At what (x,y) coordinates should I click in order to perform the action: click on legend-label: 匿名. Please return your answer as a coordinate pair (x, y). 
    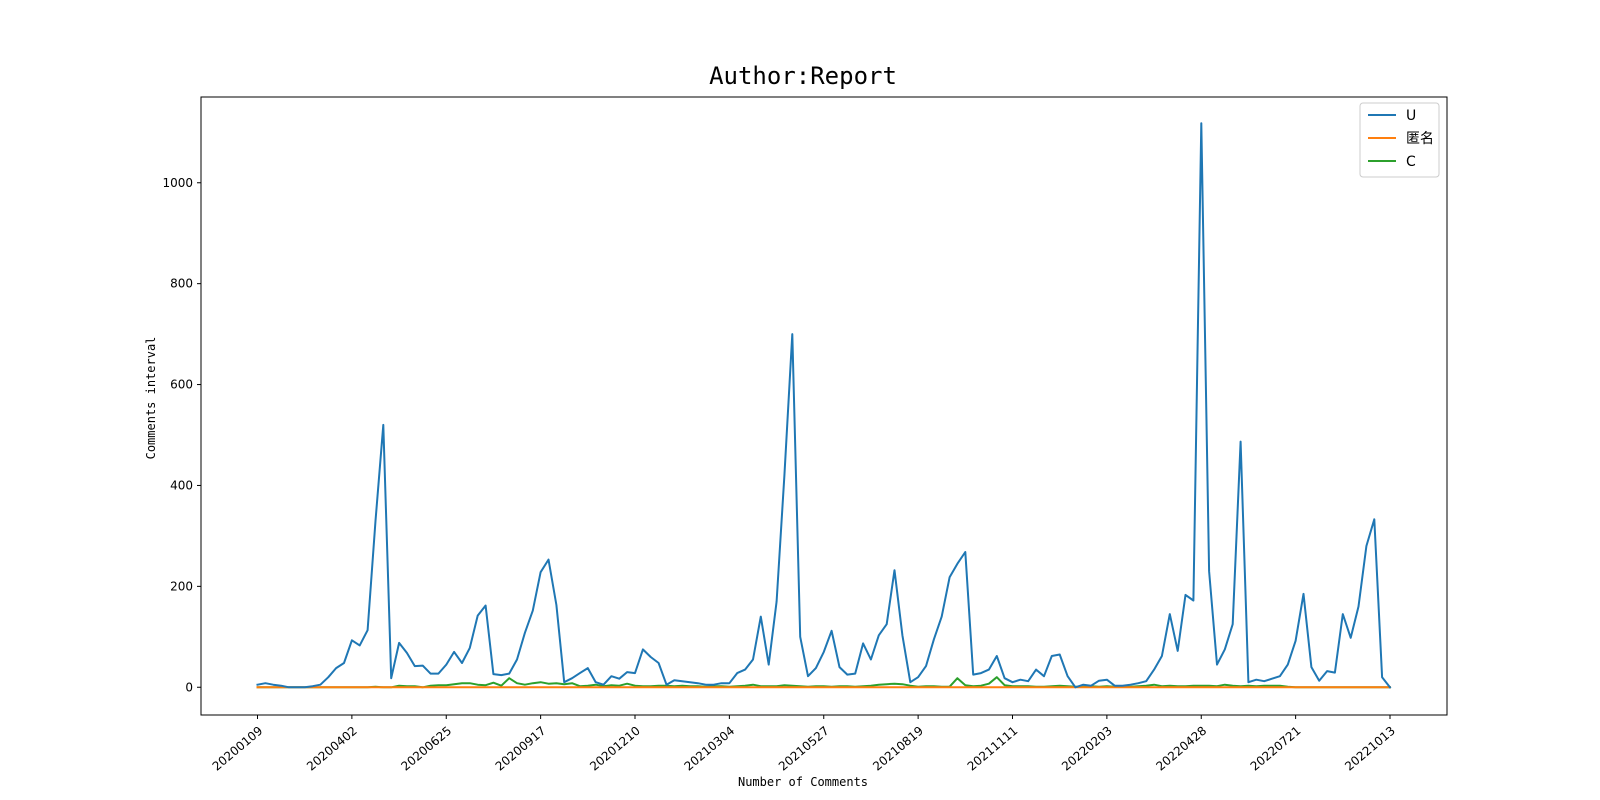
    Looking at the image, I should click on (1420, 139).